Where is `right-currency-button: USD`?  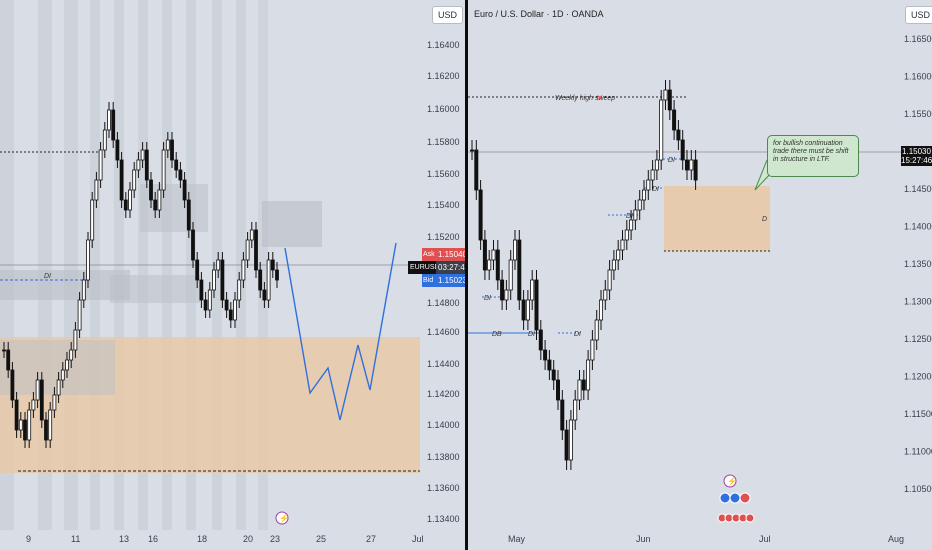
right-currency-button: USD is located at coordinates (918, 15).